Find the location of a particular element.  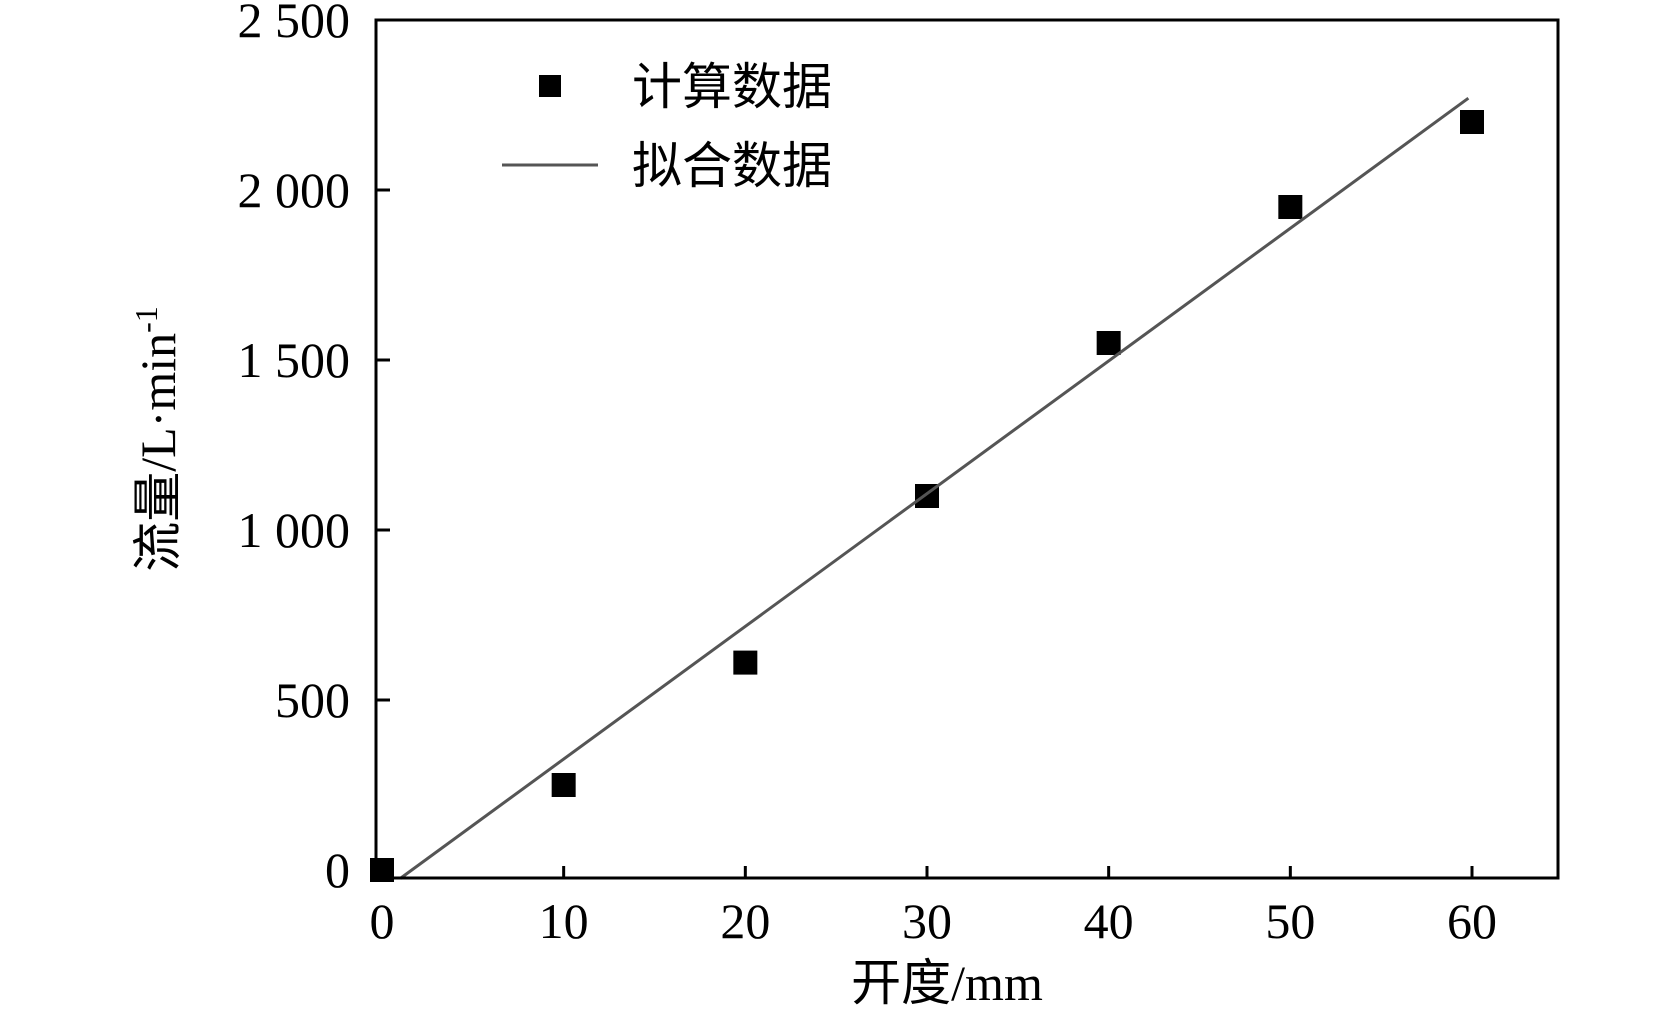

y-tick-label: 2 000 is located at coordinates (294, 190).